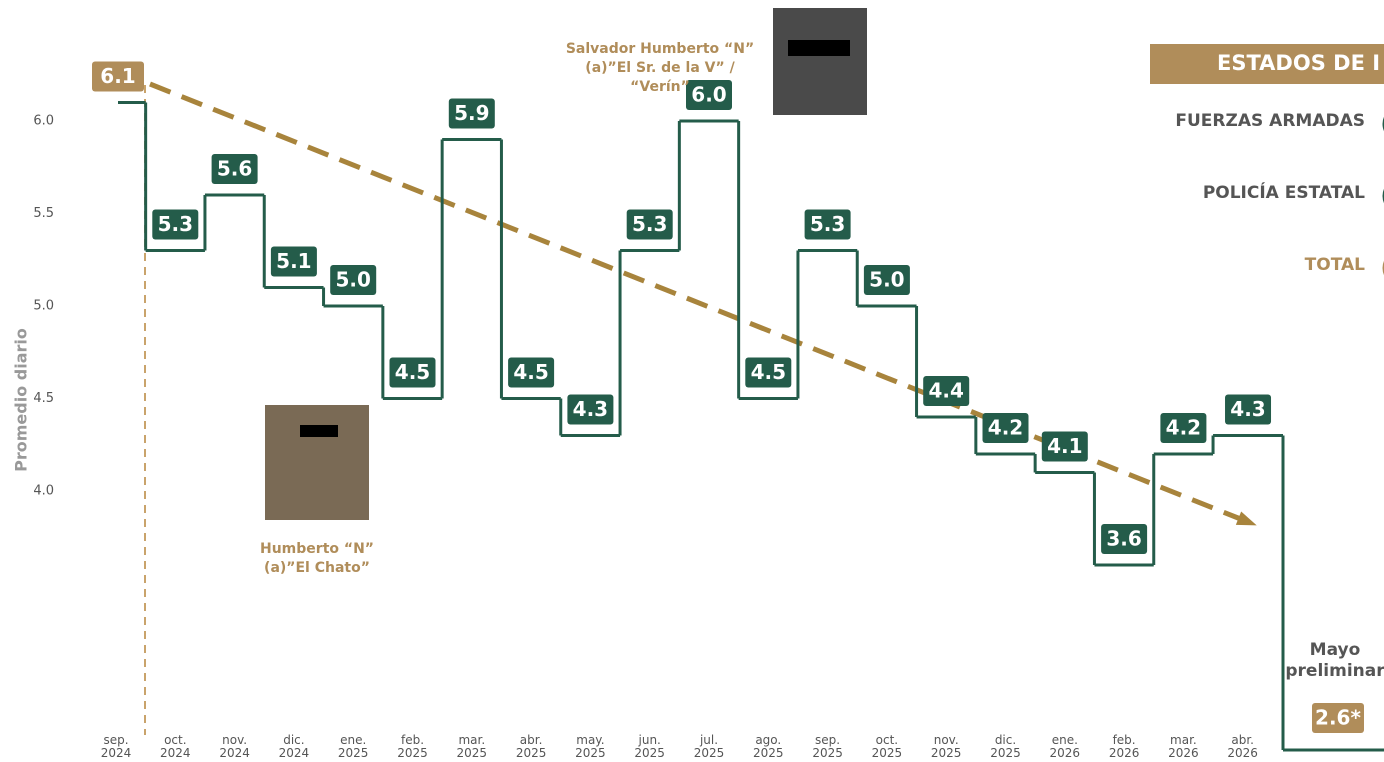 Image resolution: width=1384 pixels, height=762 pixels. What do you see at coordinates (768, 746) in the screenshot?
I see `x-tick-label: ago. 2025` at bounding box center [768, 746].